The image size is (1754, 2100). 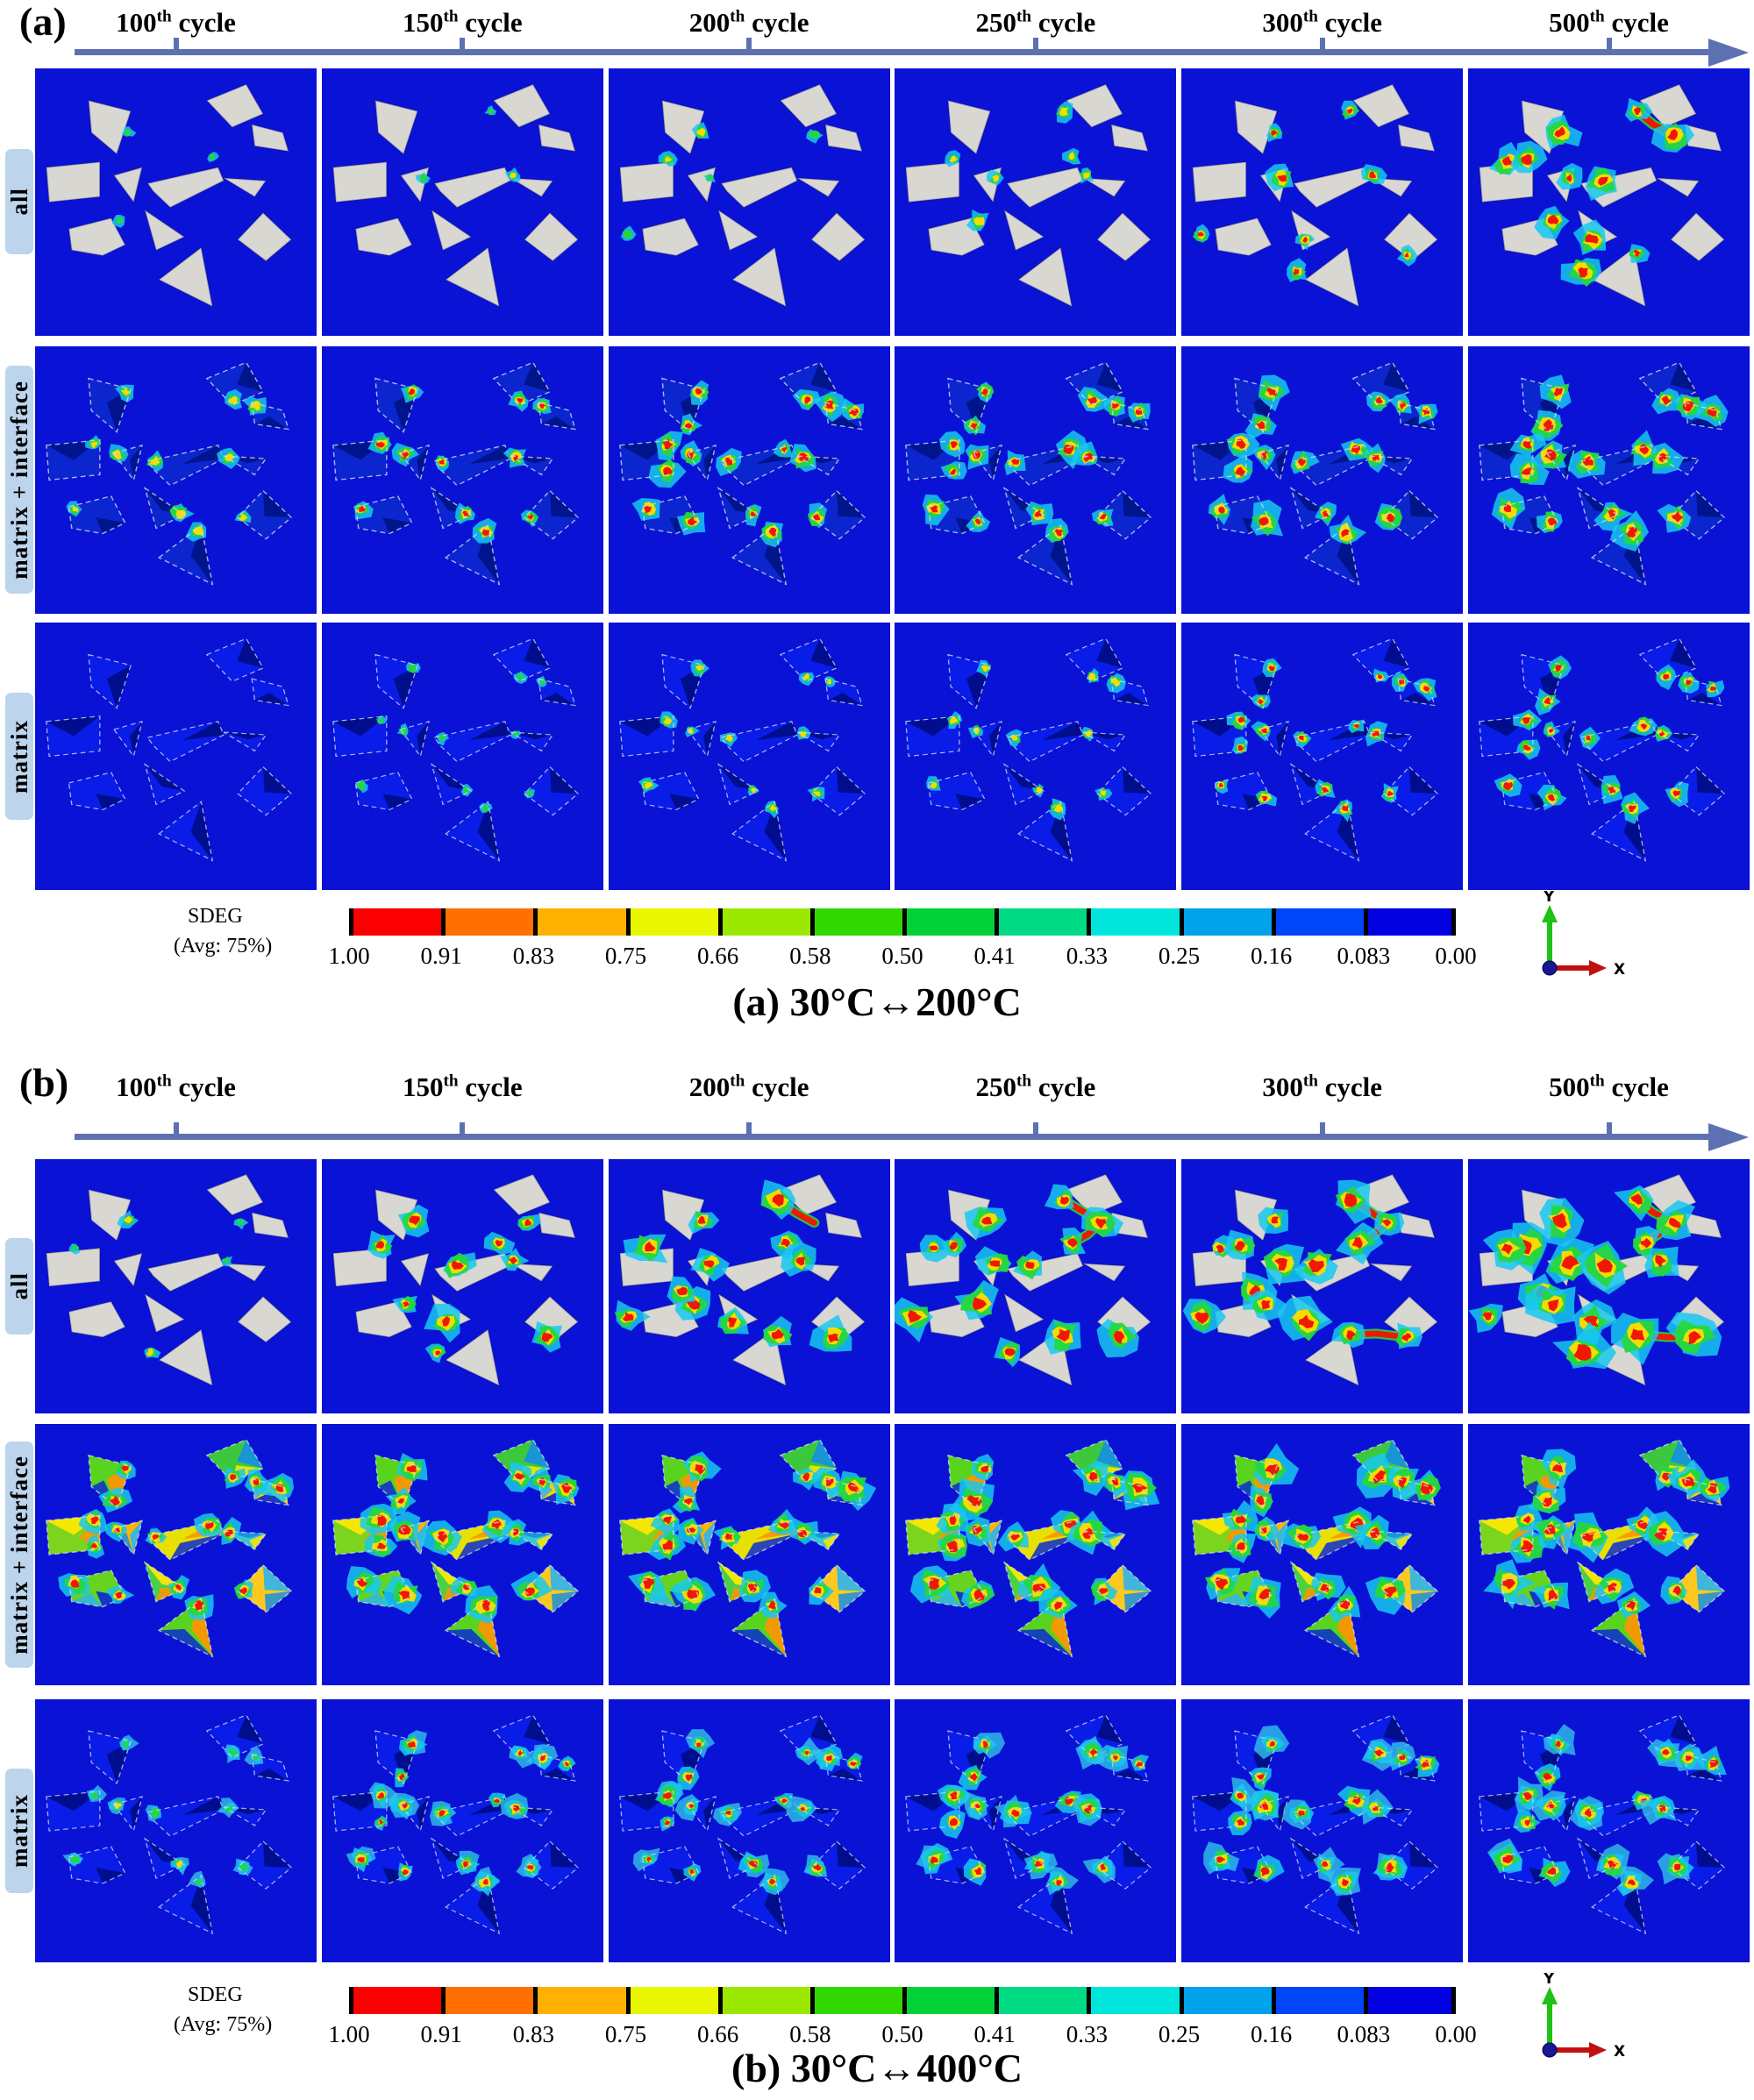 What do you see at coordinates (1035, 23) in the screenshot?
I see `column-header-250: 250th cycle` at bounding box center [1035, 23].